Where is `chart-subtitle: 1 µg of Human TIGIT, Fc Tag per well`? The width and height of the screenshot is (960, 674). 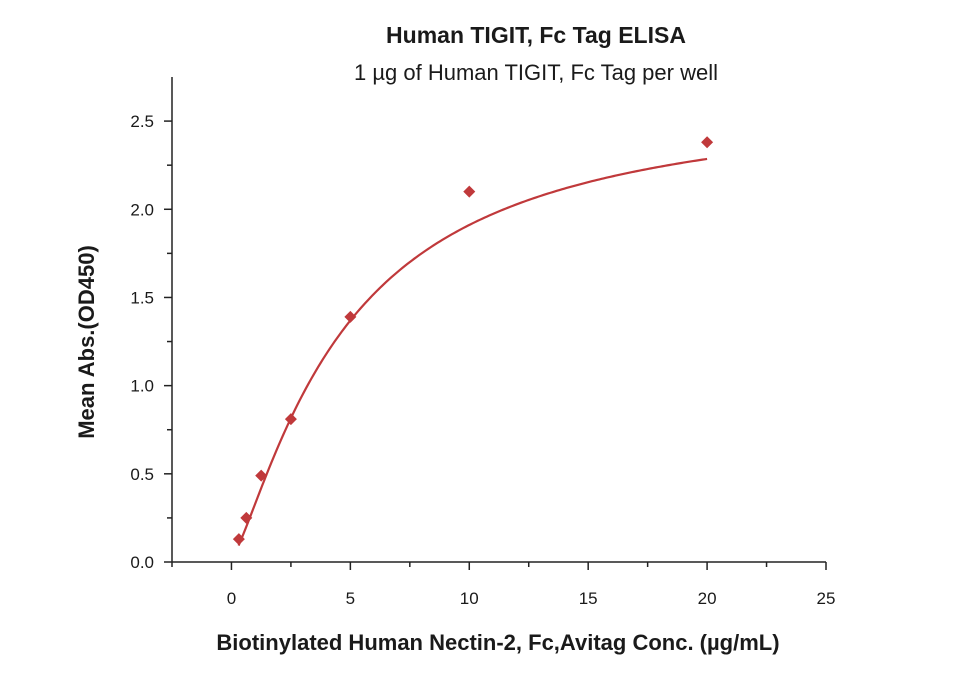
chart-subtitle: 1 µg of Human TIGIT, Fc Tag per well is located at coordinates (536, 72).